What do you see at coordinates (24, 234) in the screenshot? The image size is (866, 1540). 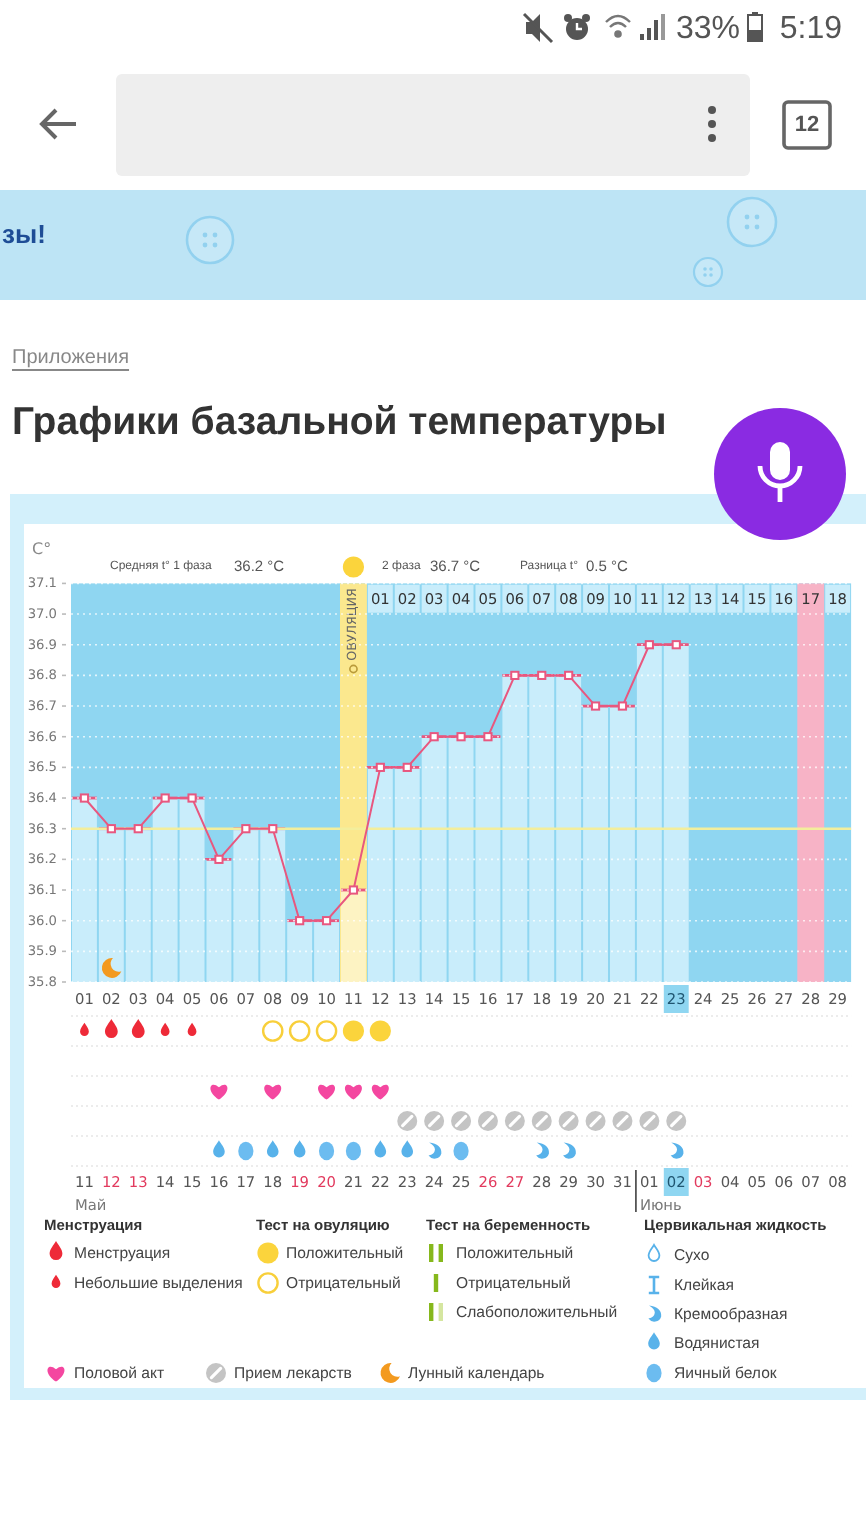 I see `text: зы!` at bounding box center [24, 234].